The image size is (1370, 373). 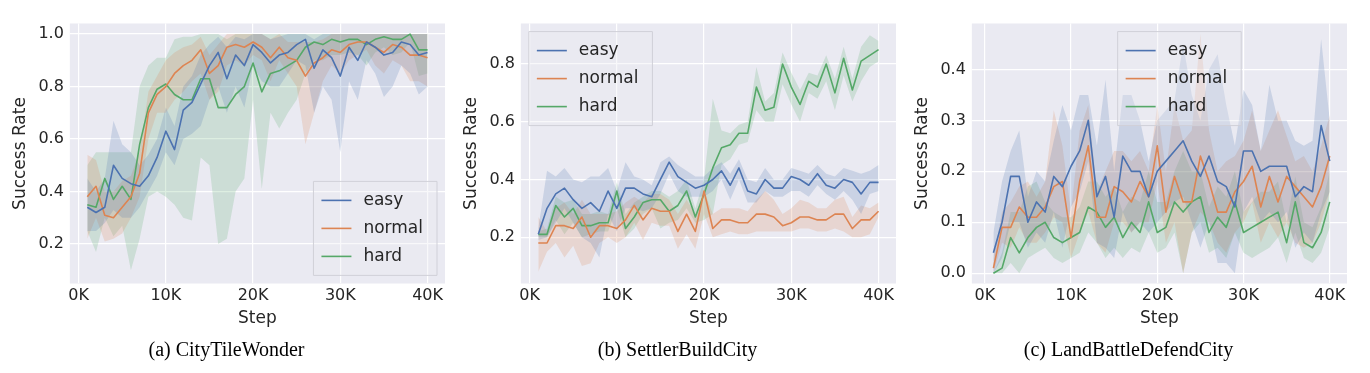 I want to click on y-tick-label: 0.3, so click(x=953, y=119).